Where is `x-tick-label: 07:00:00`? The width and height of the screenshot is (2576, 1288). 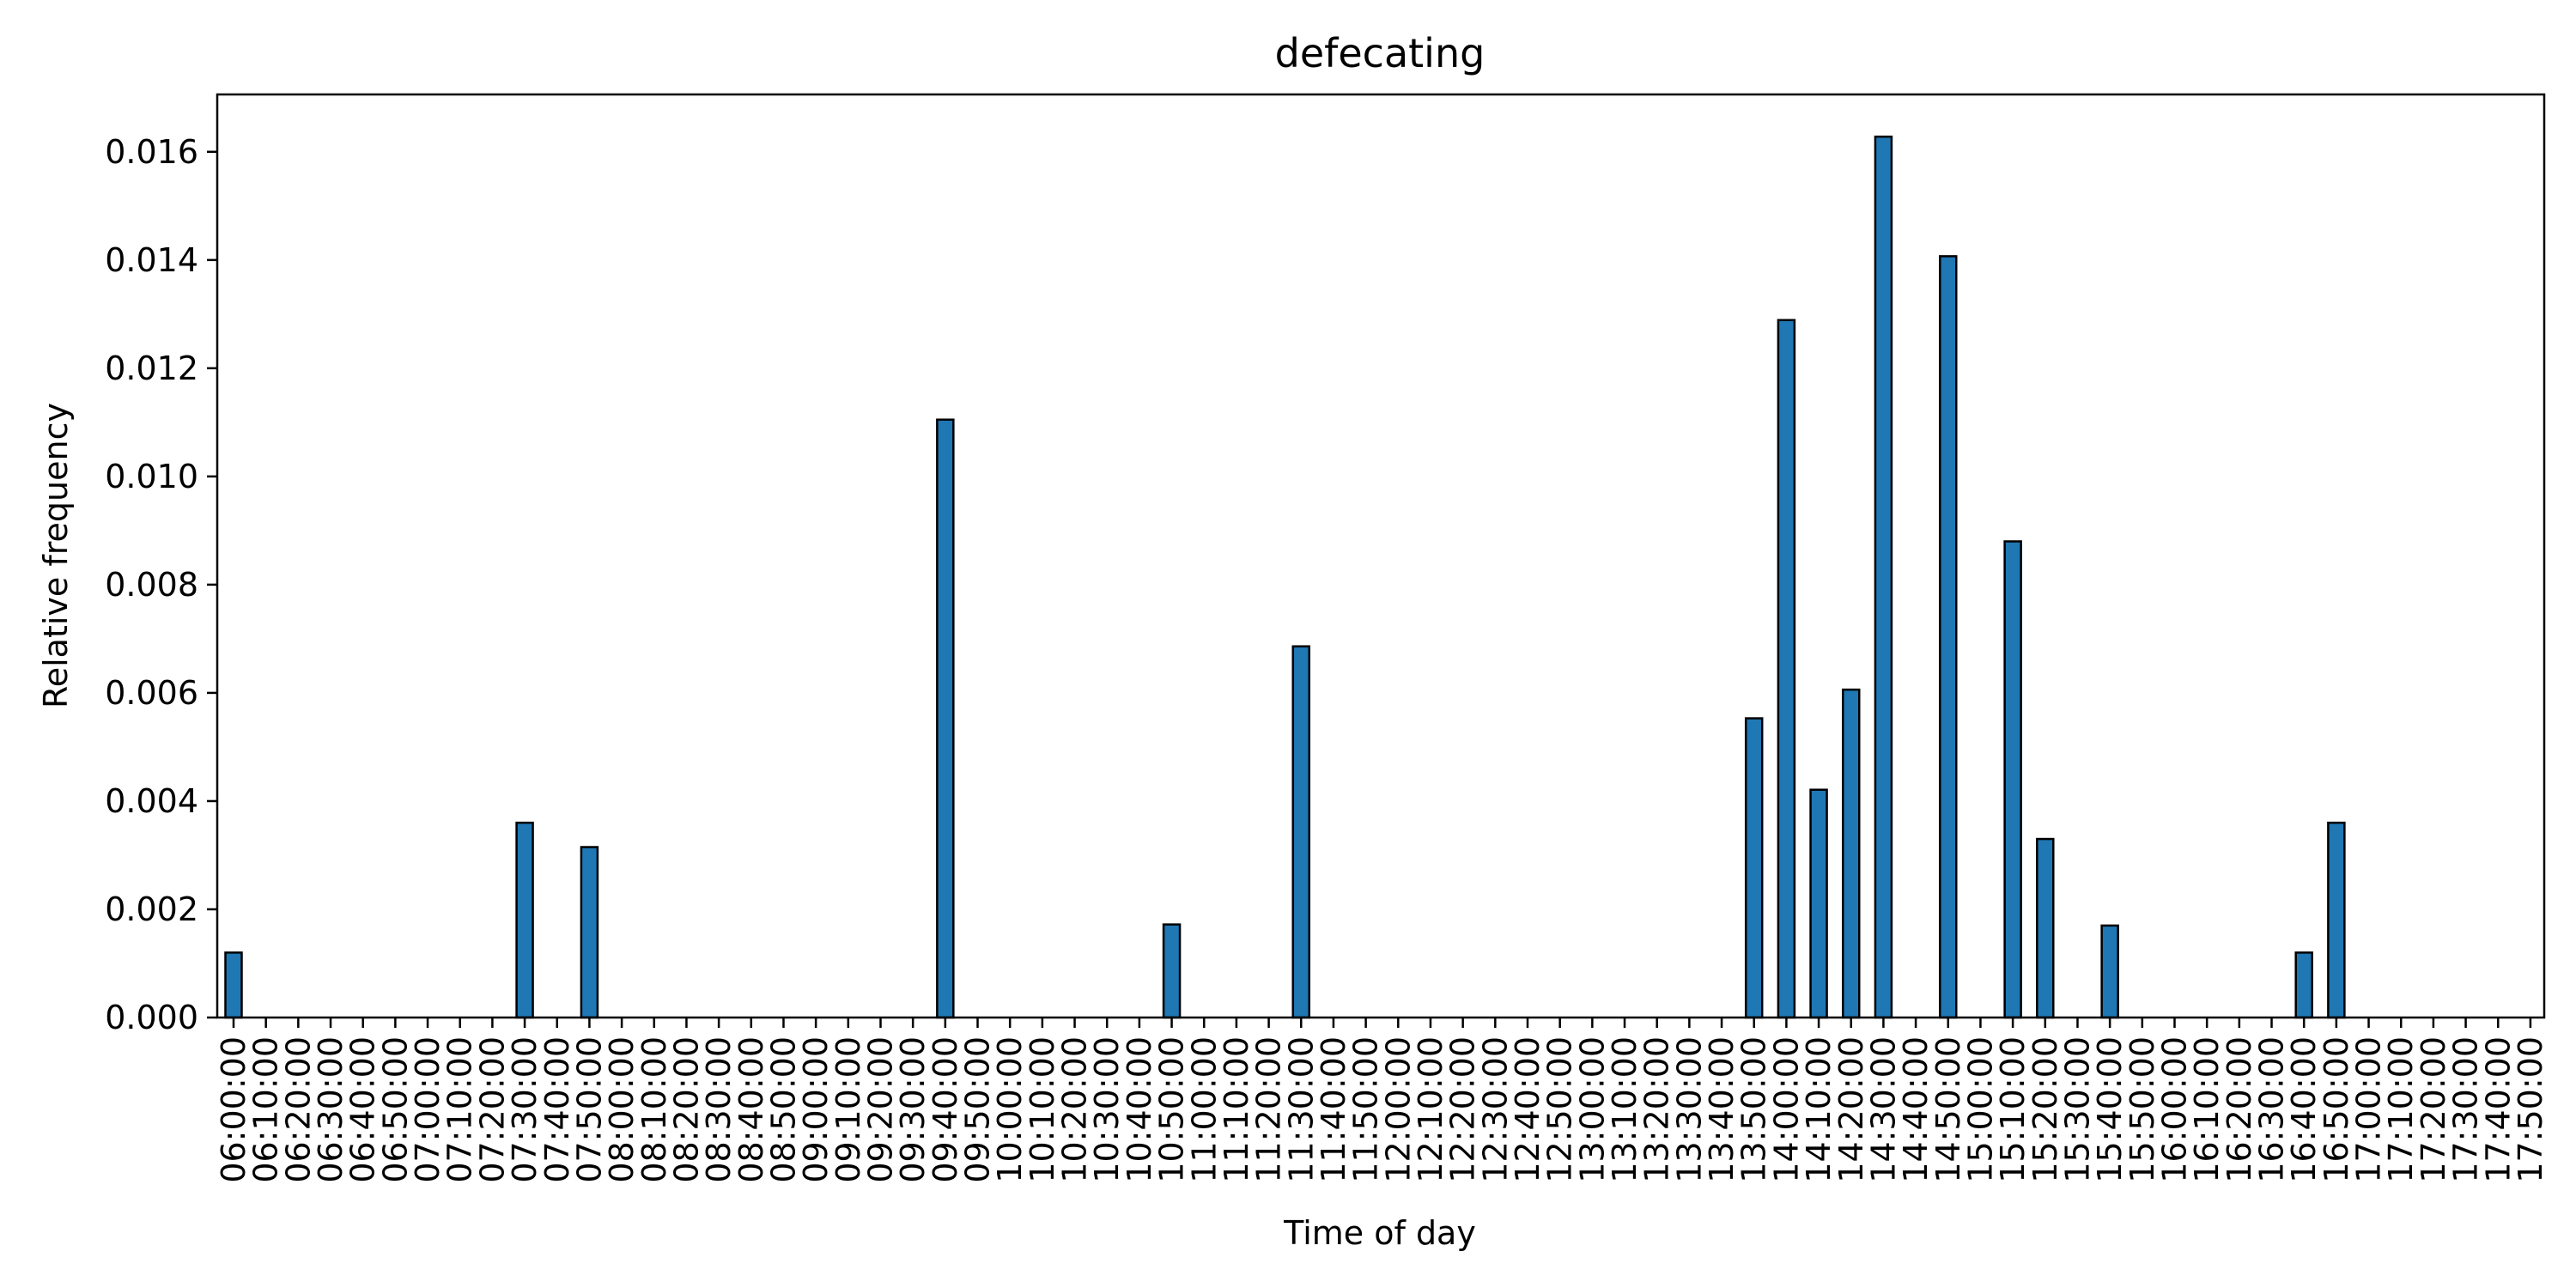 x-tick-label: 07:00:00 is located at coordinates (428, 1109).